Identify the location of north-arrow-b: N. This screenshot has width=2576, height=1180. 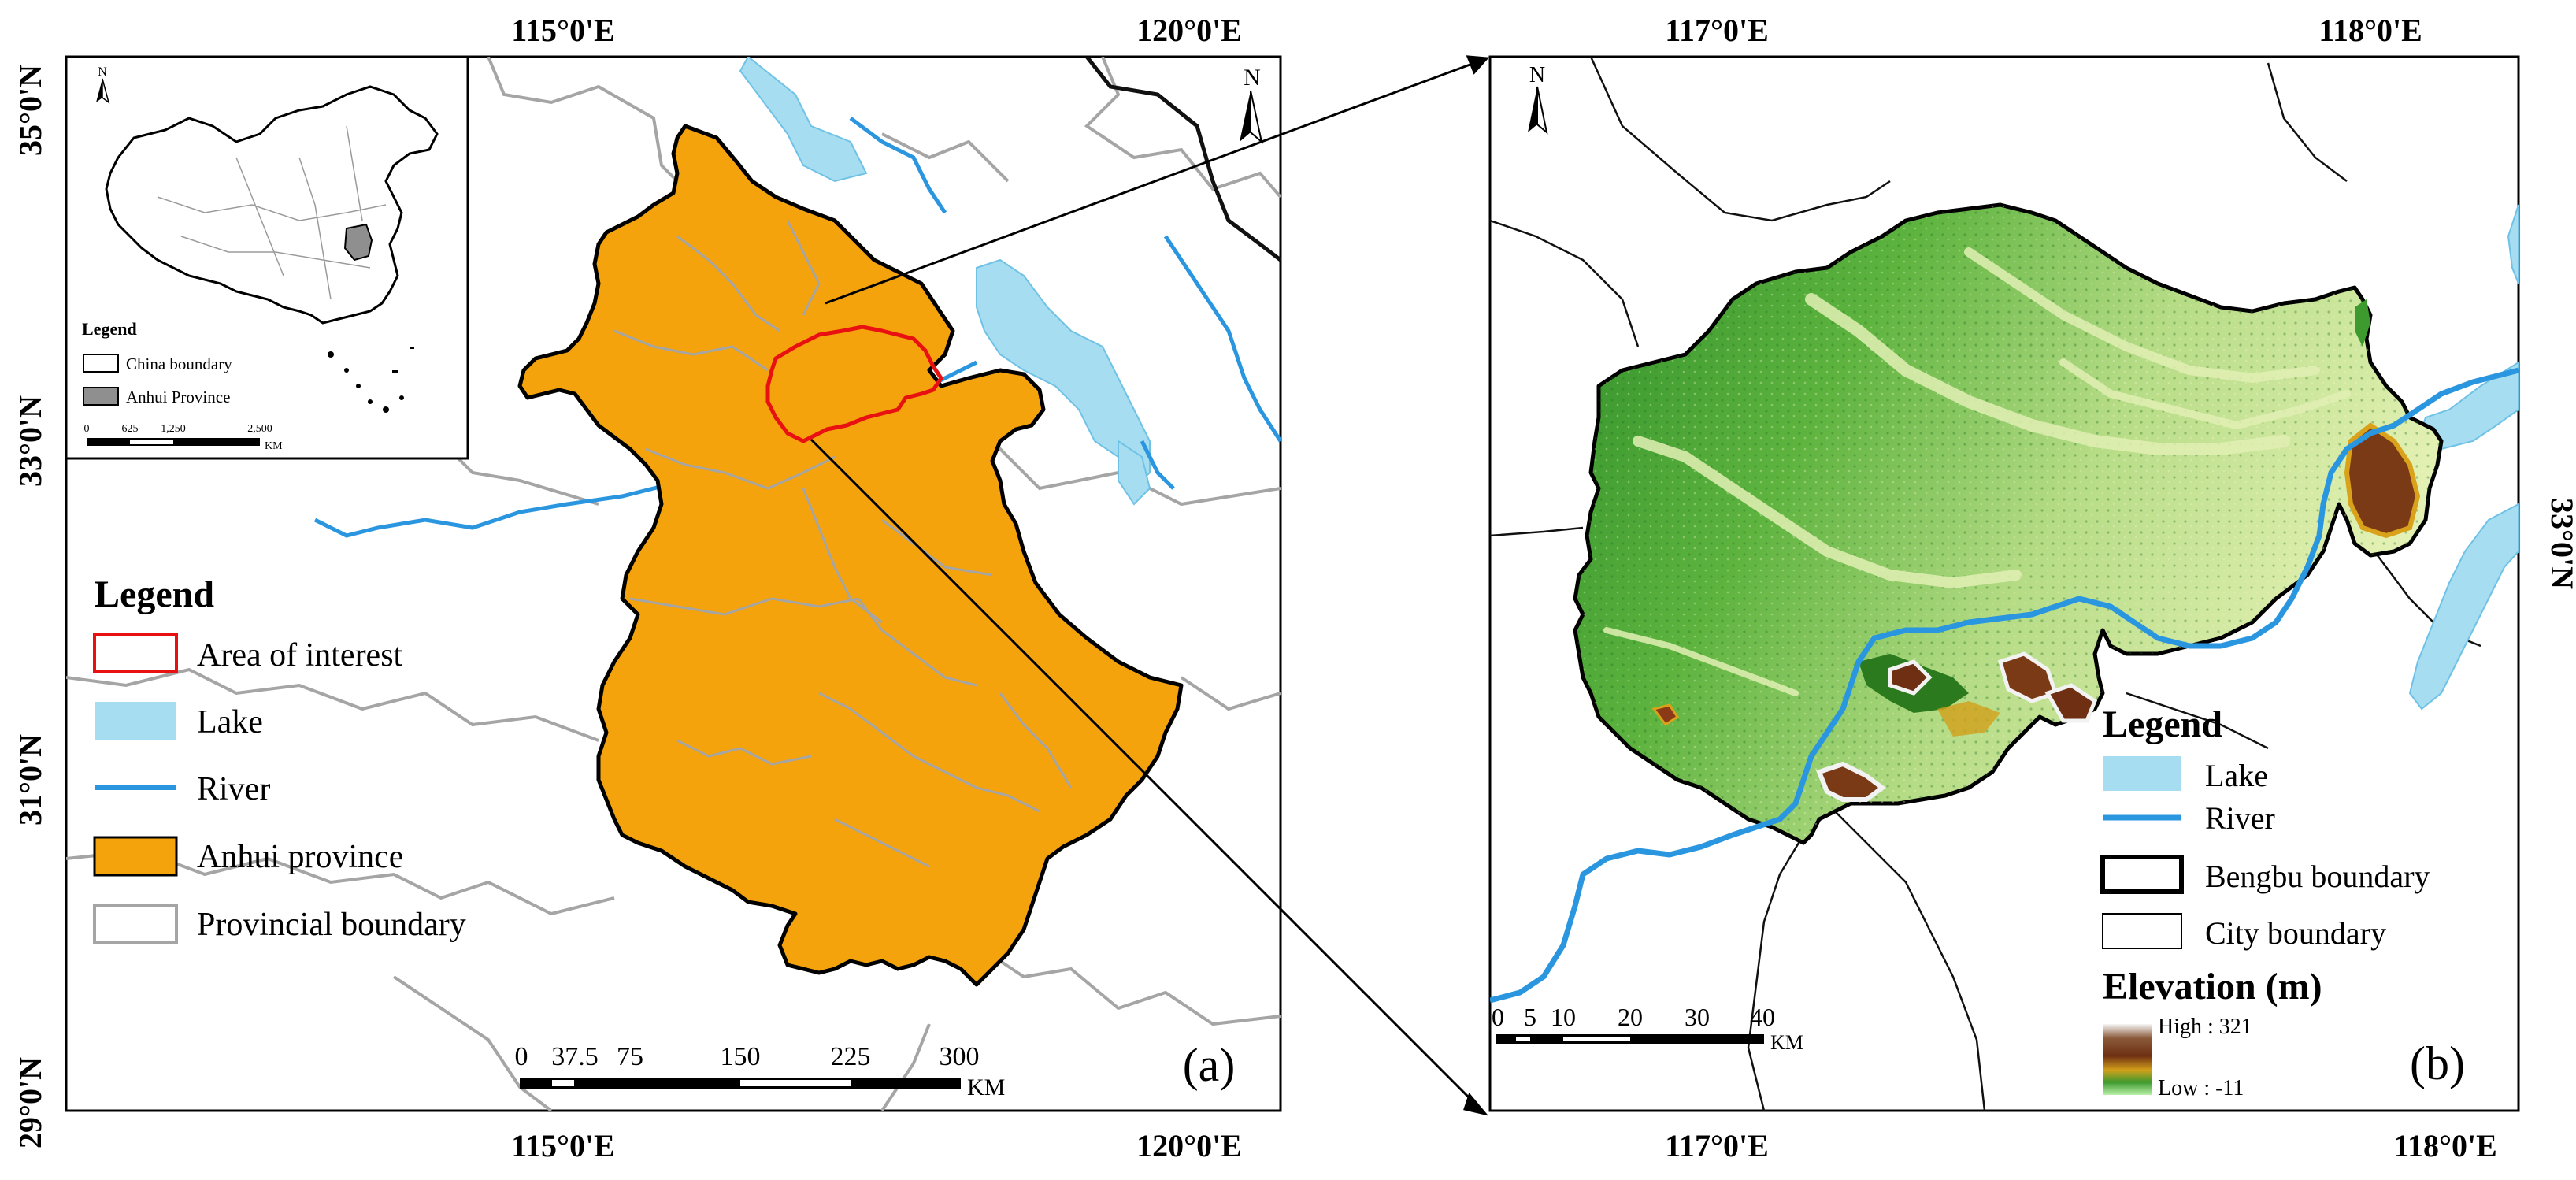
(1538, 99).